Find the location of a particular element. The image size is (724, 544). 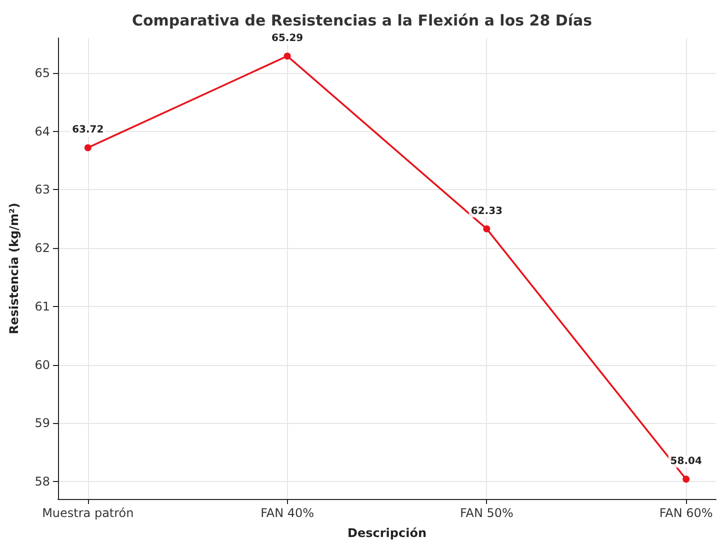

y-tick-label: 60 is located at coordinates (42, 365).